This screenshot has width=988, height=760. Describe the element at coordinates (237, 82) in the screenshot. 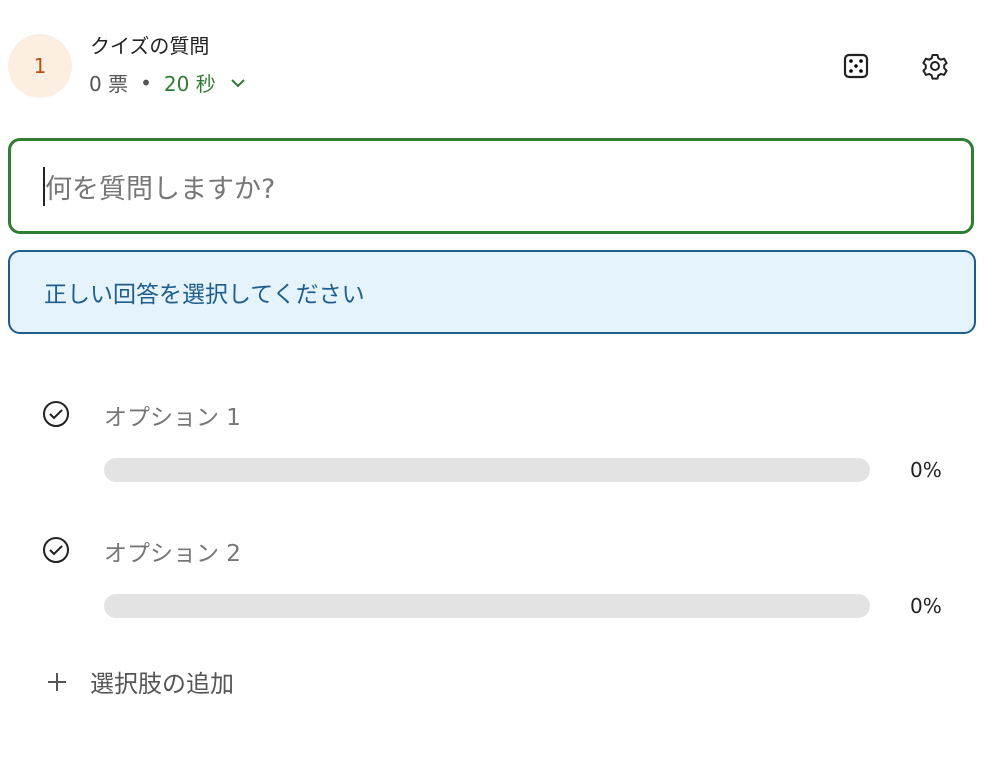

I see `chevron-down-icon` at that location.